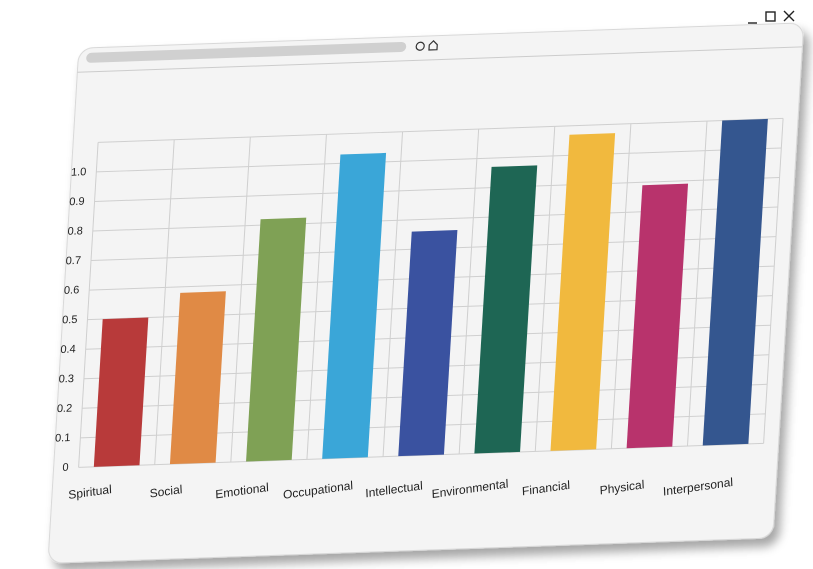 The width and height of the screenshot is (813, 569). What do you see at coordinates (75, 231) in the screenshot?
I see `y-tick-label: 0.8` at bounding box center [75, 231].